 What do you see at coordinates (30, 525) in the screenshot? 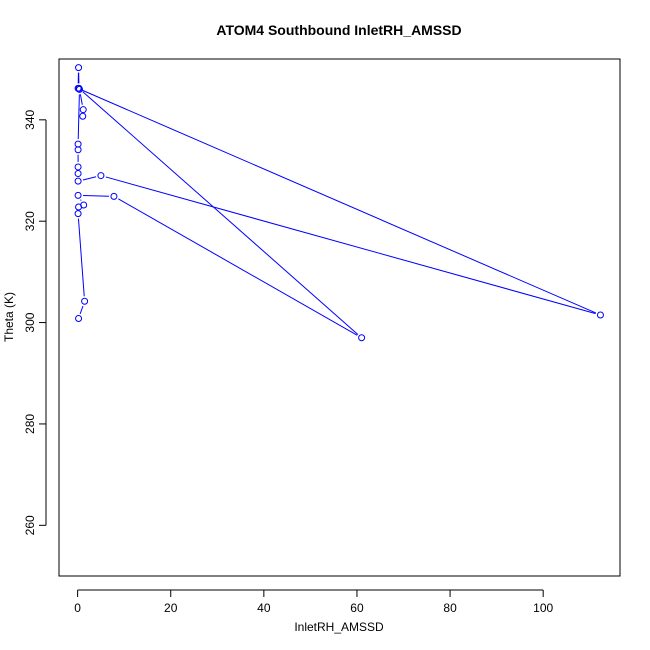
I see `y-tick-label: 260` at bounding box center [30, 525].